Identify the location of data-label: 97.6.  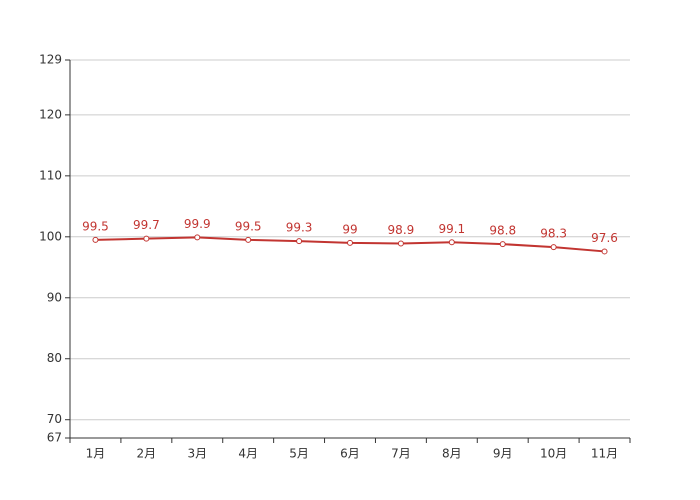
(604, 238).